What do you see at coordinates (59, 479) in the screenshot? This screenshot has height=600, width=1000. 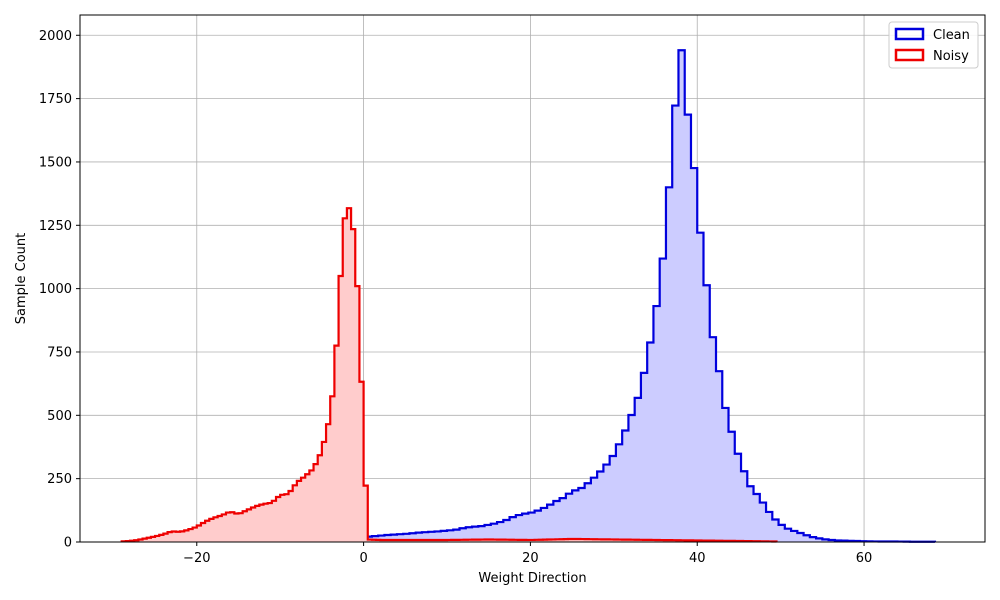 I see `y-tick-label: 250` at bounding box center [59, 479].